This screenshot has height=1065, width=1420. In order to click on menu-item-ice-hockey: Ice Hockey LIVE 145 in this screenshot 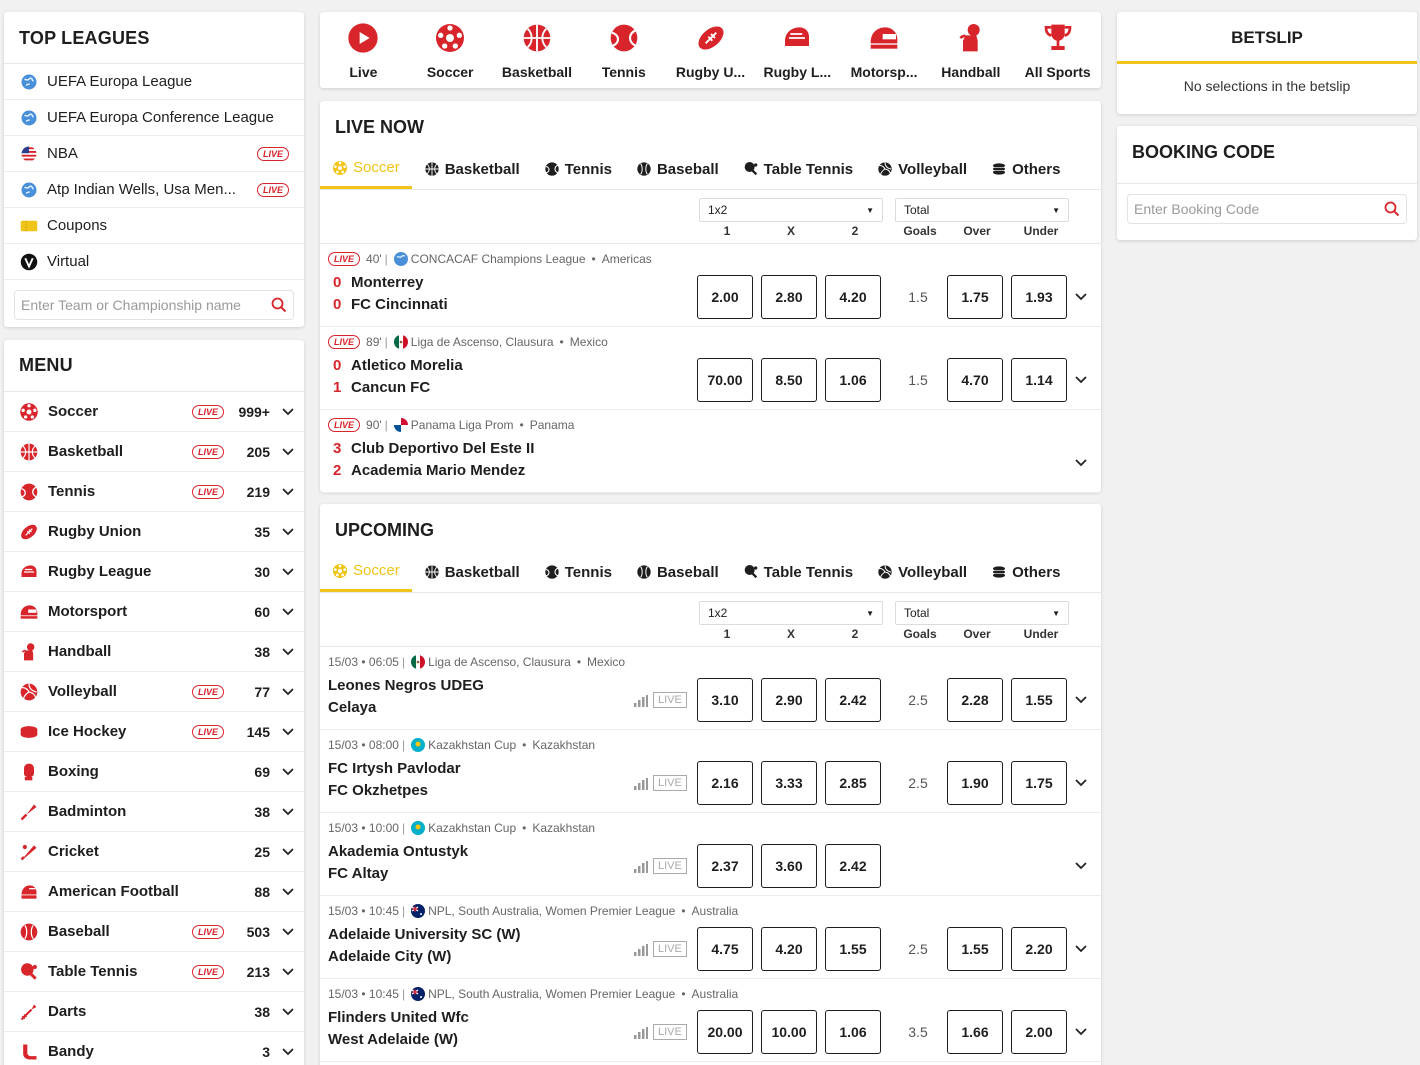, I will do `click(154, 732)`.